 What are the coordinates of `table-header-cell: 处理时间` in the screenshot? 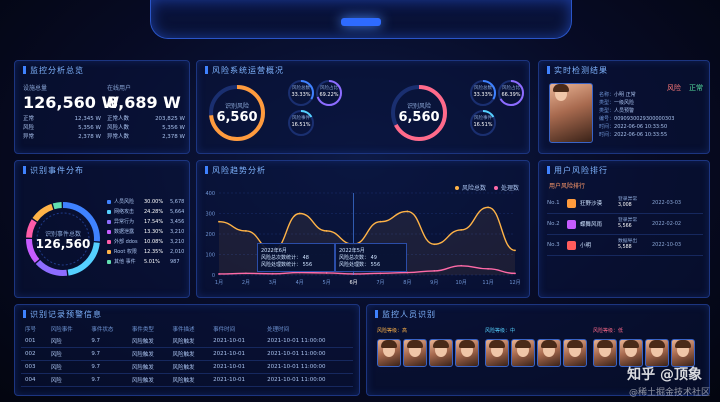 It's located at (278, 330).